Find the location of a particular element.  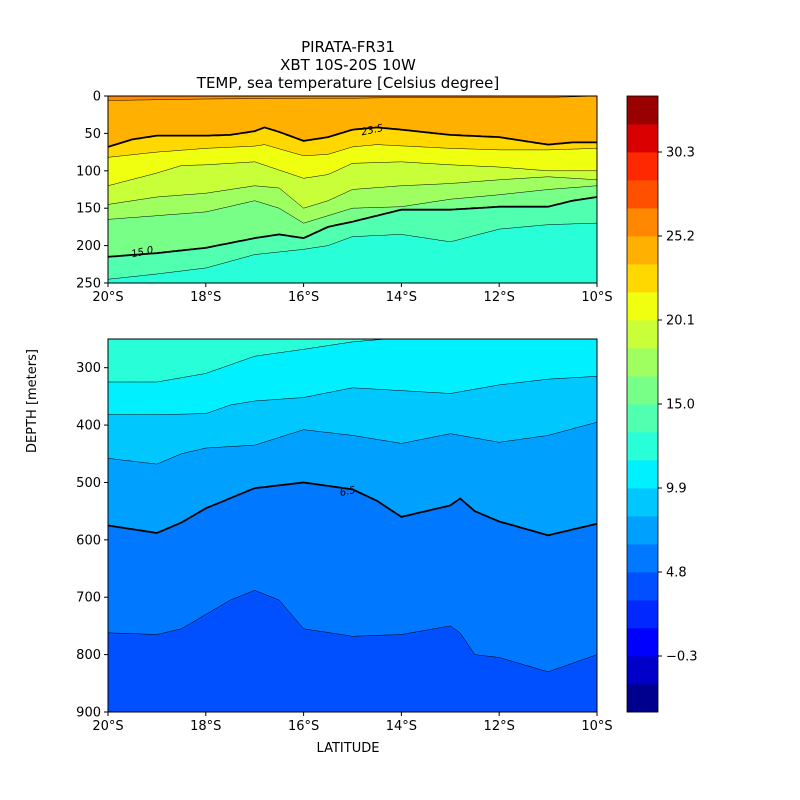

lower-y-axis-ticks: 300 400 500 600 700 800 900 is located at coordinates (92, 541).